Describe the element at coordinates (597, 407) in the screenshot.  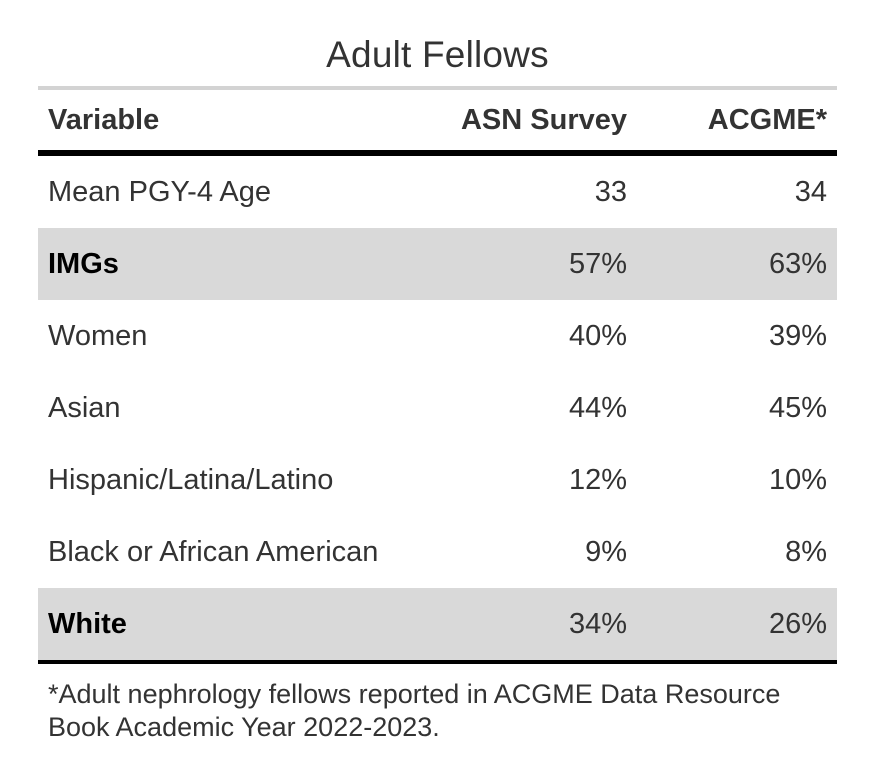
I see `row-asn-value: 44%` at that location.